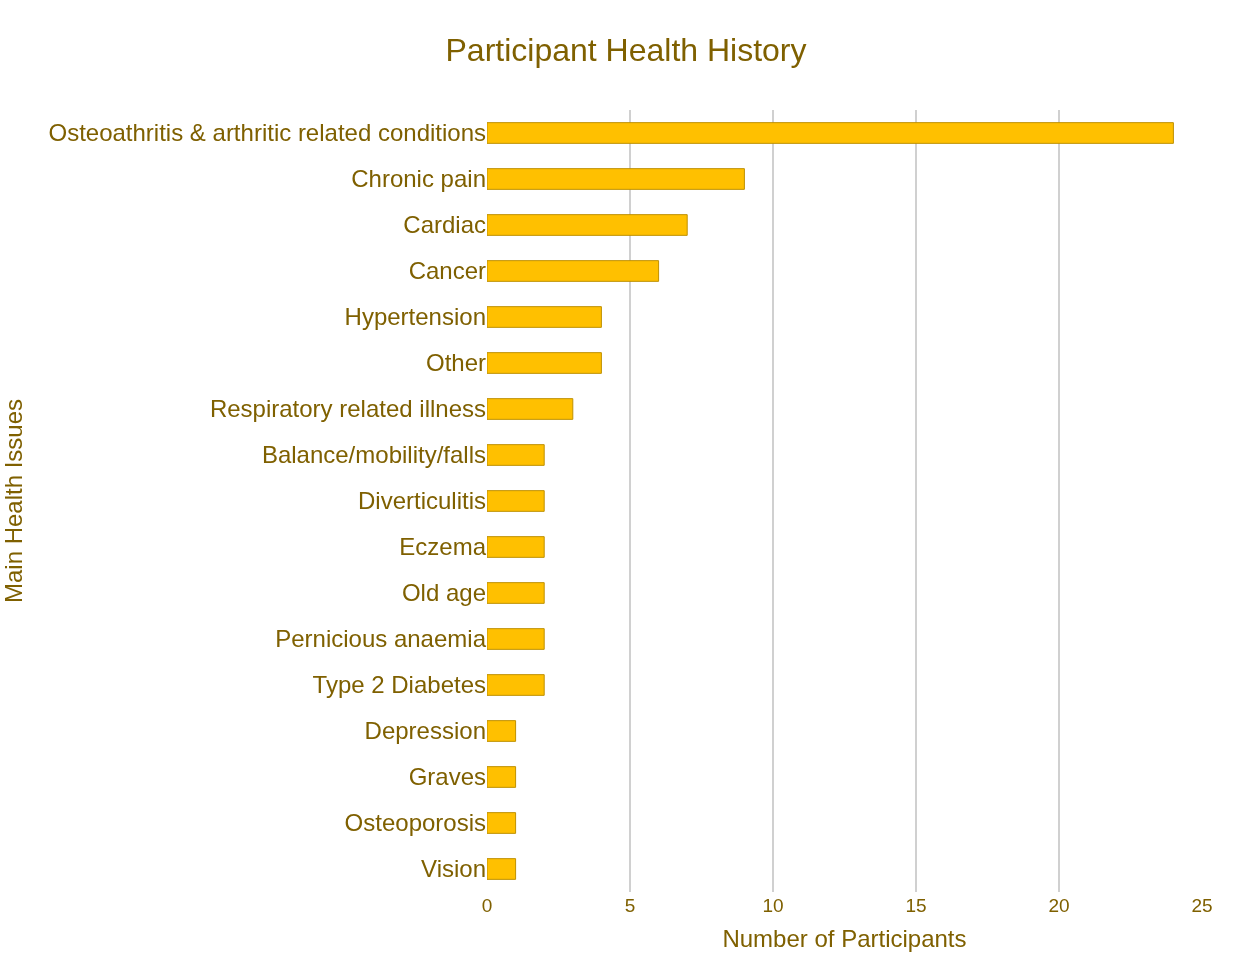 The width and height of the screenshot is (1252, 960). What do you see at coordinates (626, 49) in the screenshot?
I see `chart-title: Participant Health History` at bounding box center [626, 49].